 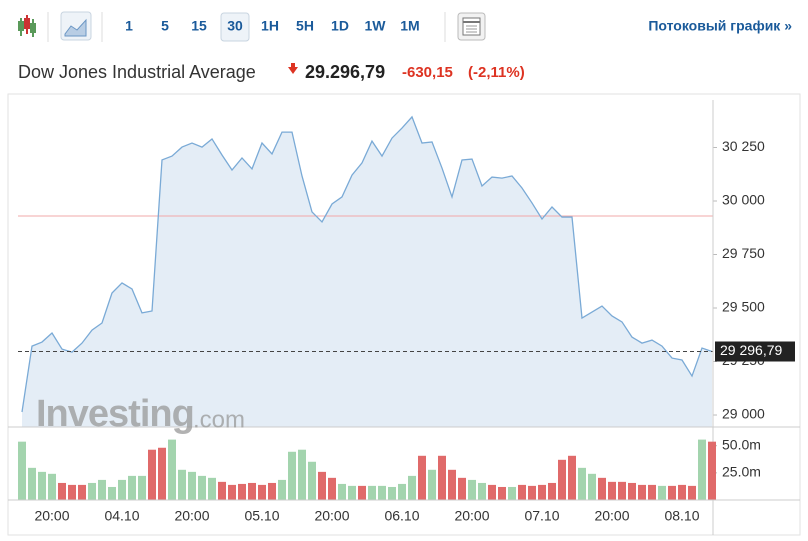 I want to click on candles-icon, so click(x=27, y=26).